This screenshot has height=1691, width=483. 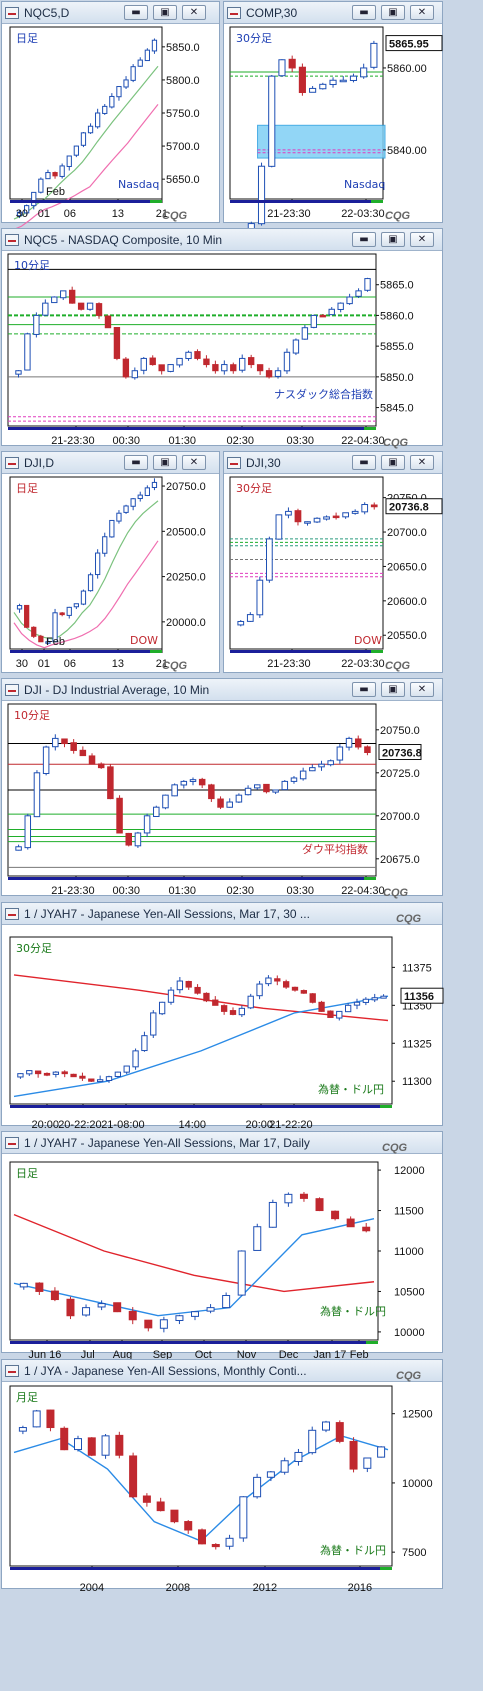 I want to click on x-tick-label: 00:30, so click(x=127, y=891).